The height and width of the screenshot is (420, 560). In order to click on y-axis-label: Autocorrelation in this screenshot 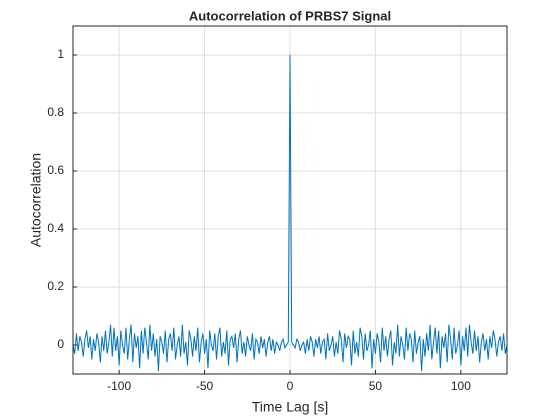, I will do `click(36, 200)`.